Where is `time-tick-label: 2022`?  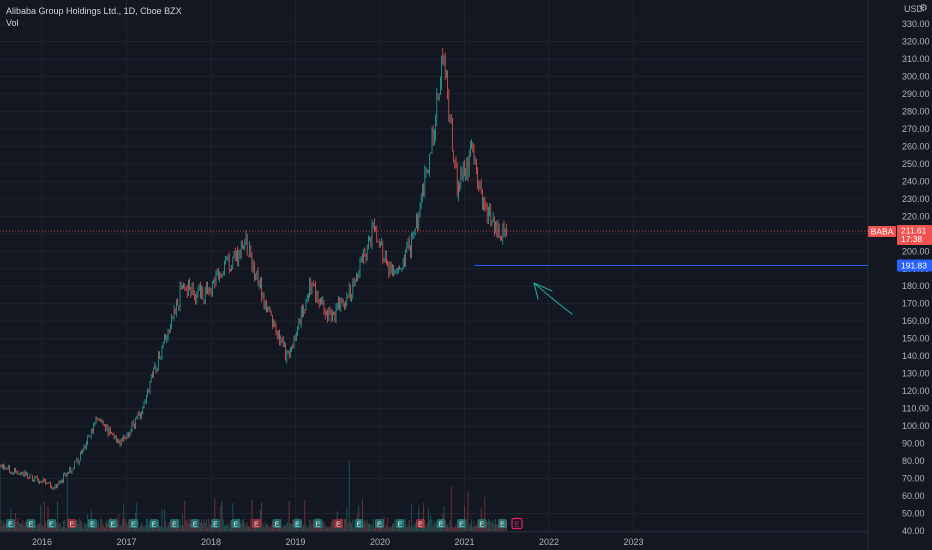 time-tick-label: 2022 is located at coordinates (549, 542).